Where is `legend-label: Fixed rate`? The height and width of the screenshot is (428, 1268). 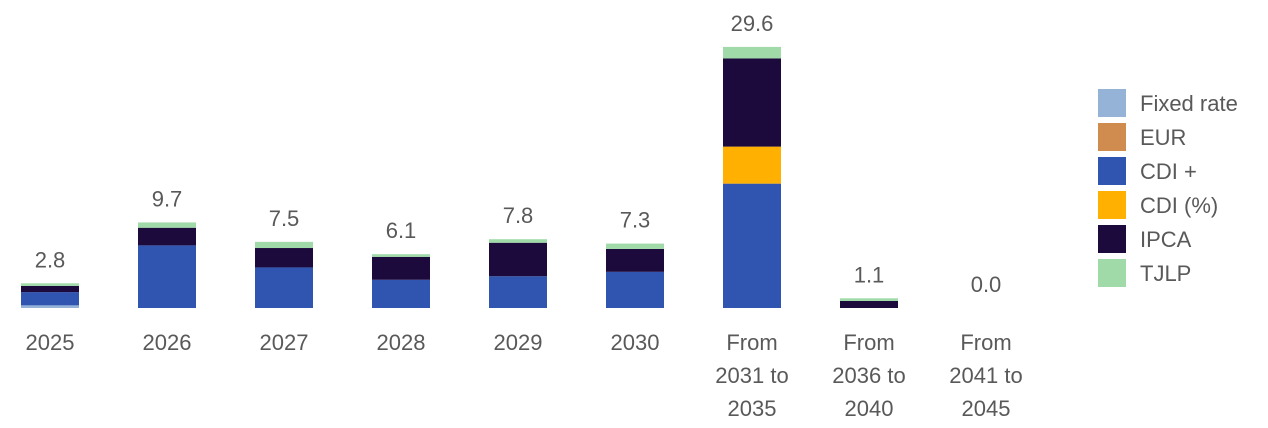
legend-label: Fixed rate is located at coordinates (1189, 103).